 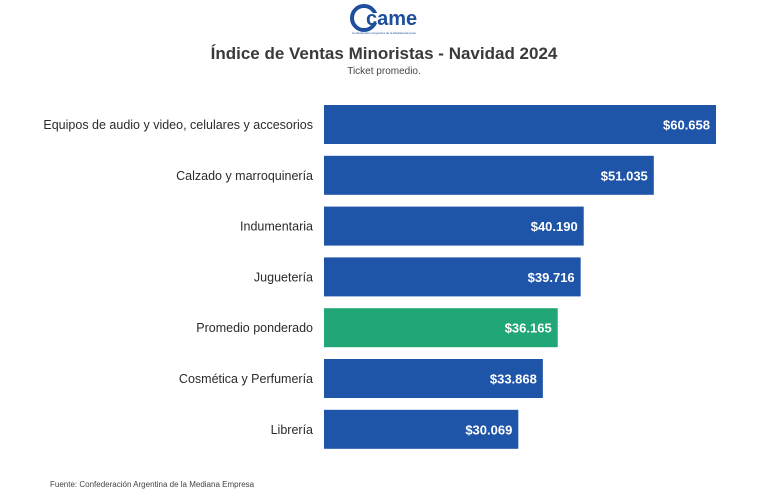 I want to click on logo-text: came, so click(x=391, y=19).